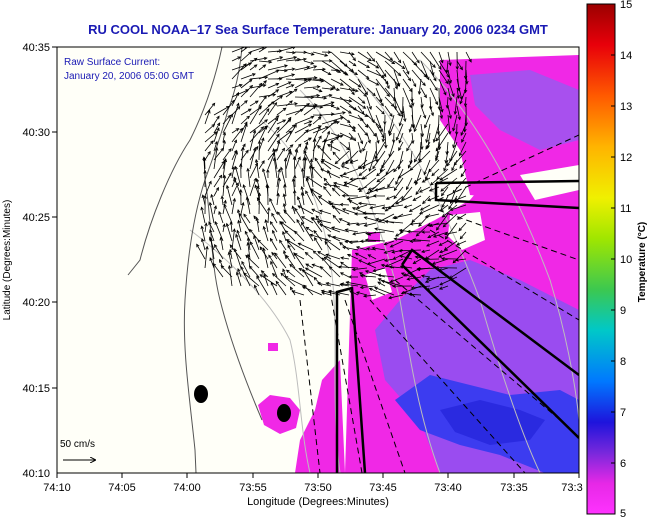 The width and height of the screenshot is (651, 519). I want to click on colorbar, so click(601, 259).